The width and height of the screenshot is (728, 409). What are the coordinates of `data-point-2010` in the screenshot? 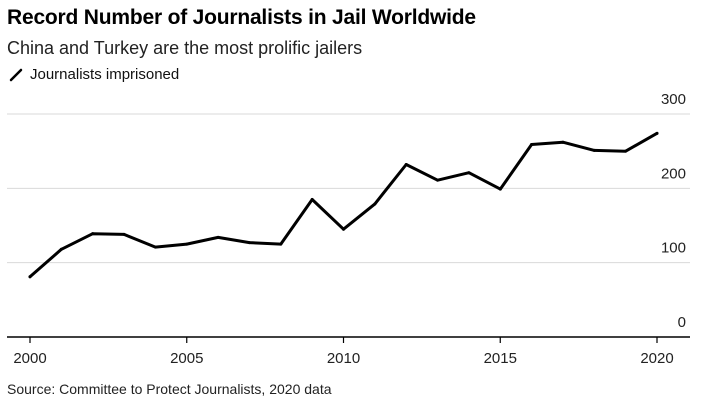 It's located at (343, 229).